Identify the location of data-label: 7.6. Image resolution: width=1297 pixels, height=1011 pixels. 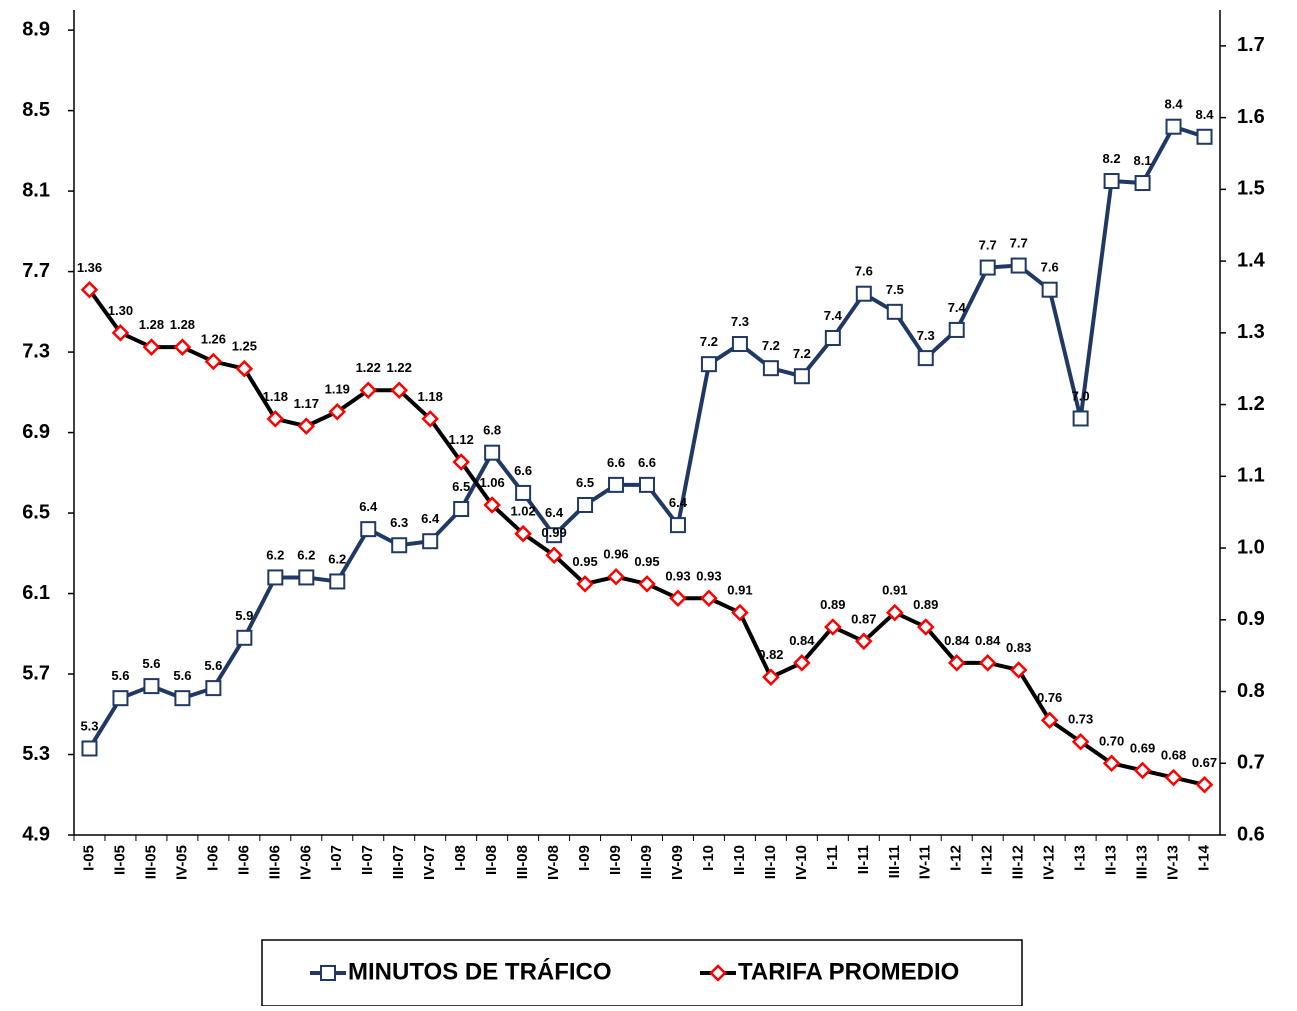
(1050, 267).